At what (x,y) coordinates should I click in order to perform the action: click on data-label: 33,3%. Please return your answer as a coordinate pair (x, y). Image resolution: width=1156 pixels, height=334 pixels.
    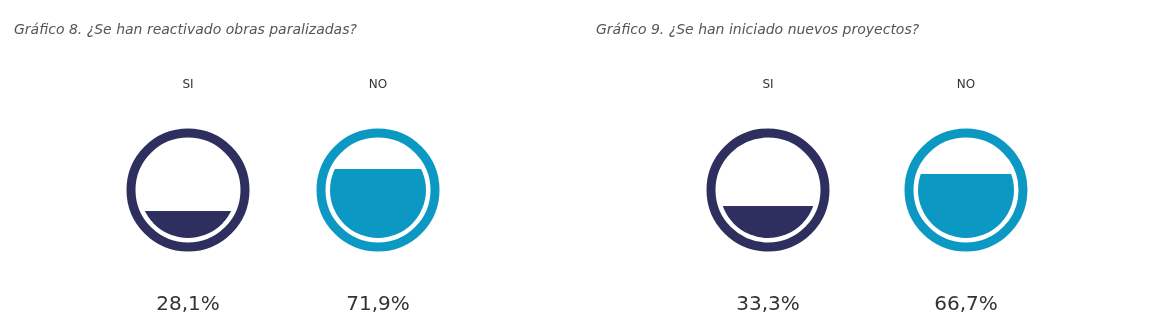
    Looking at the image, I should click on (768, 303).